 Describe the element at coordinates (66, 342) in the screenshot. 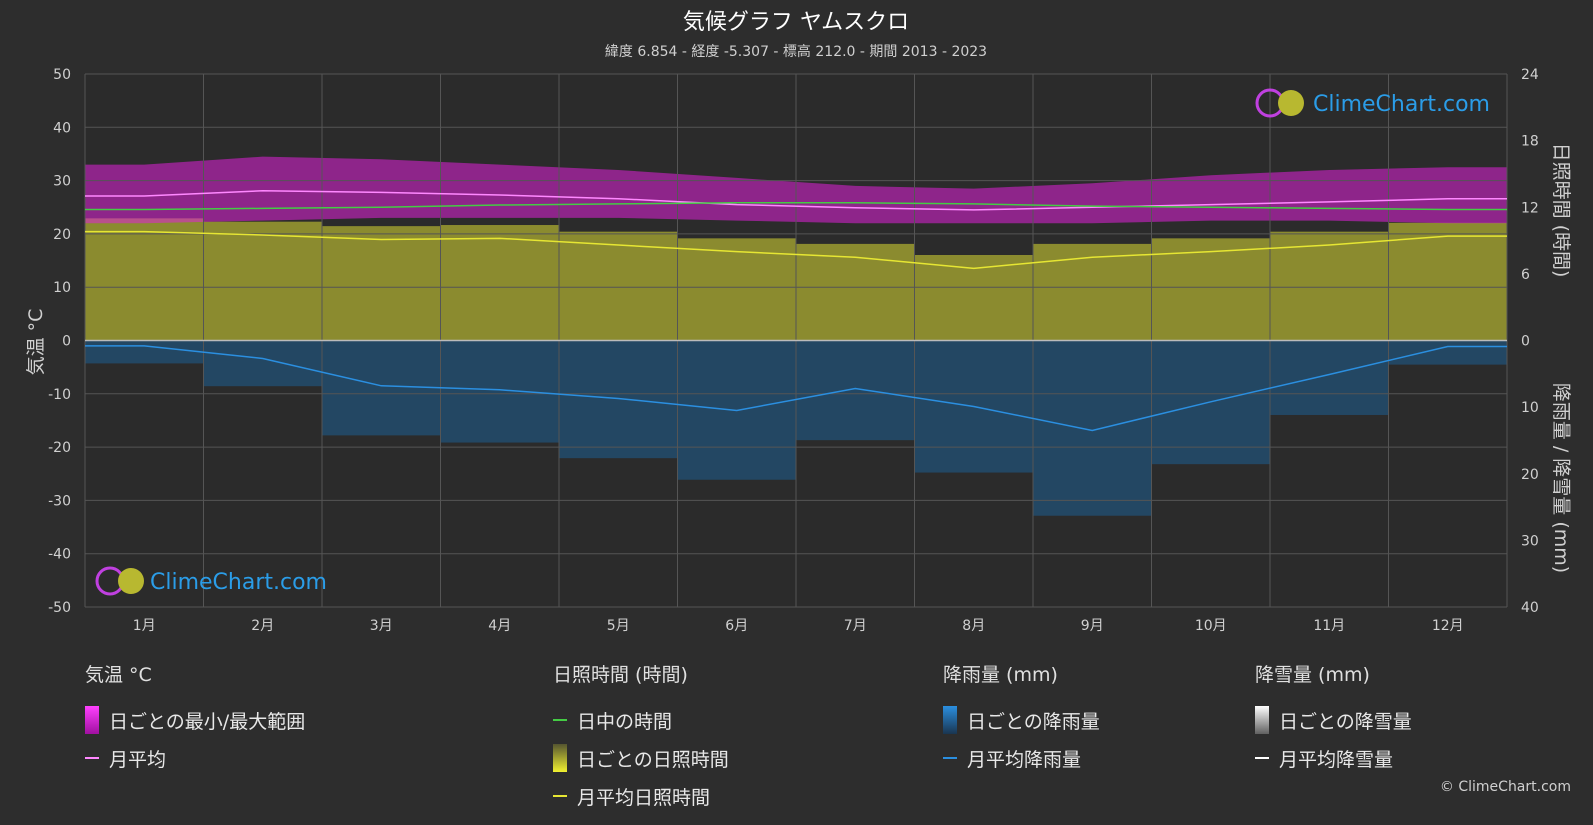

I see `left-tick-label: 0` at that location.